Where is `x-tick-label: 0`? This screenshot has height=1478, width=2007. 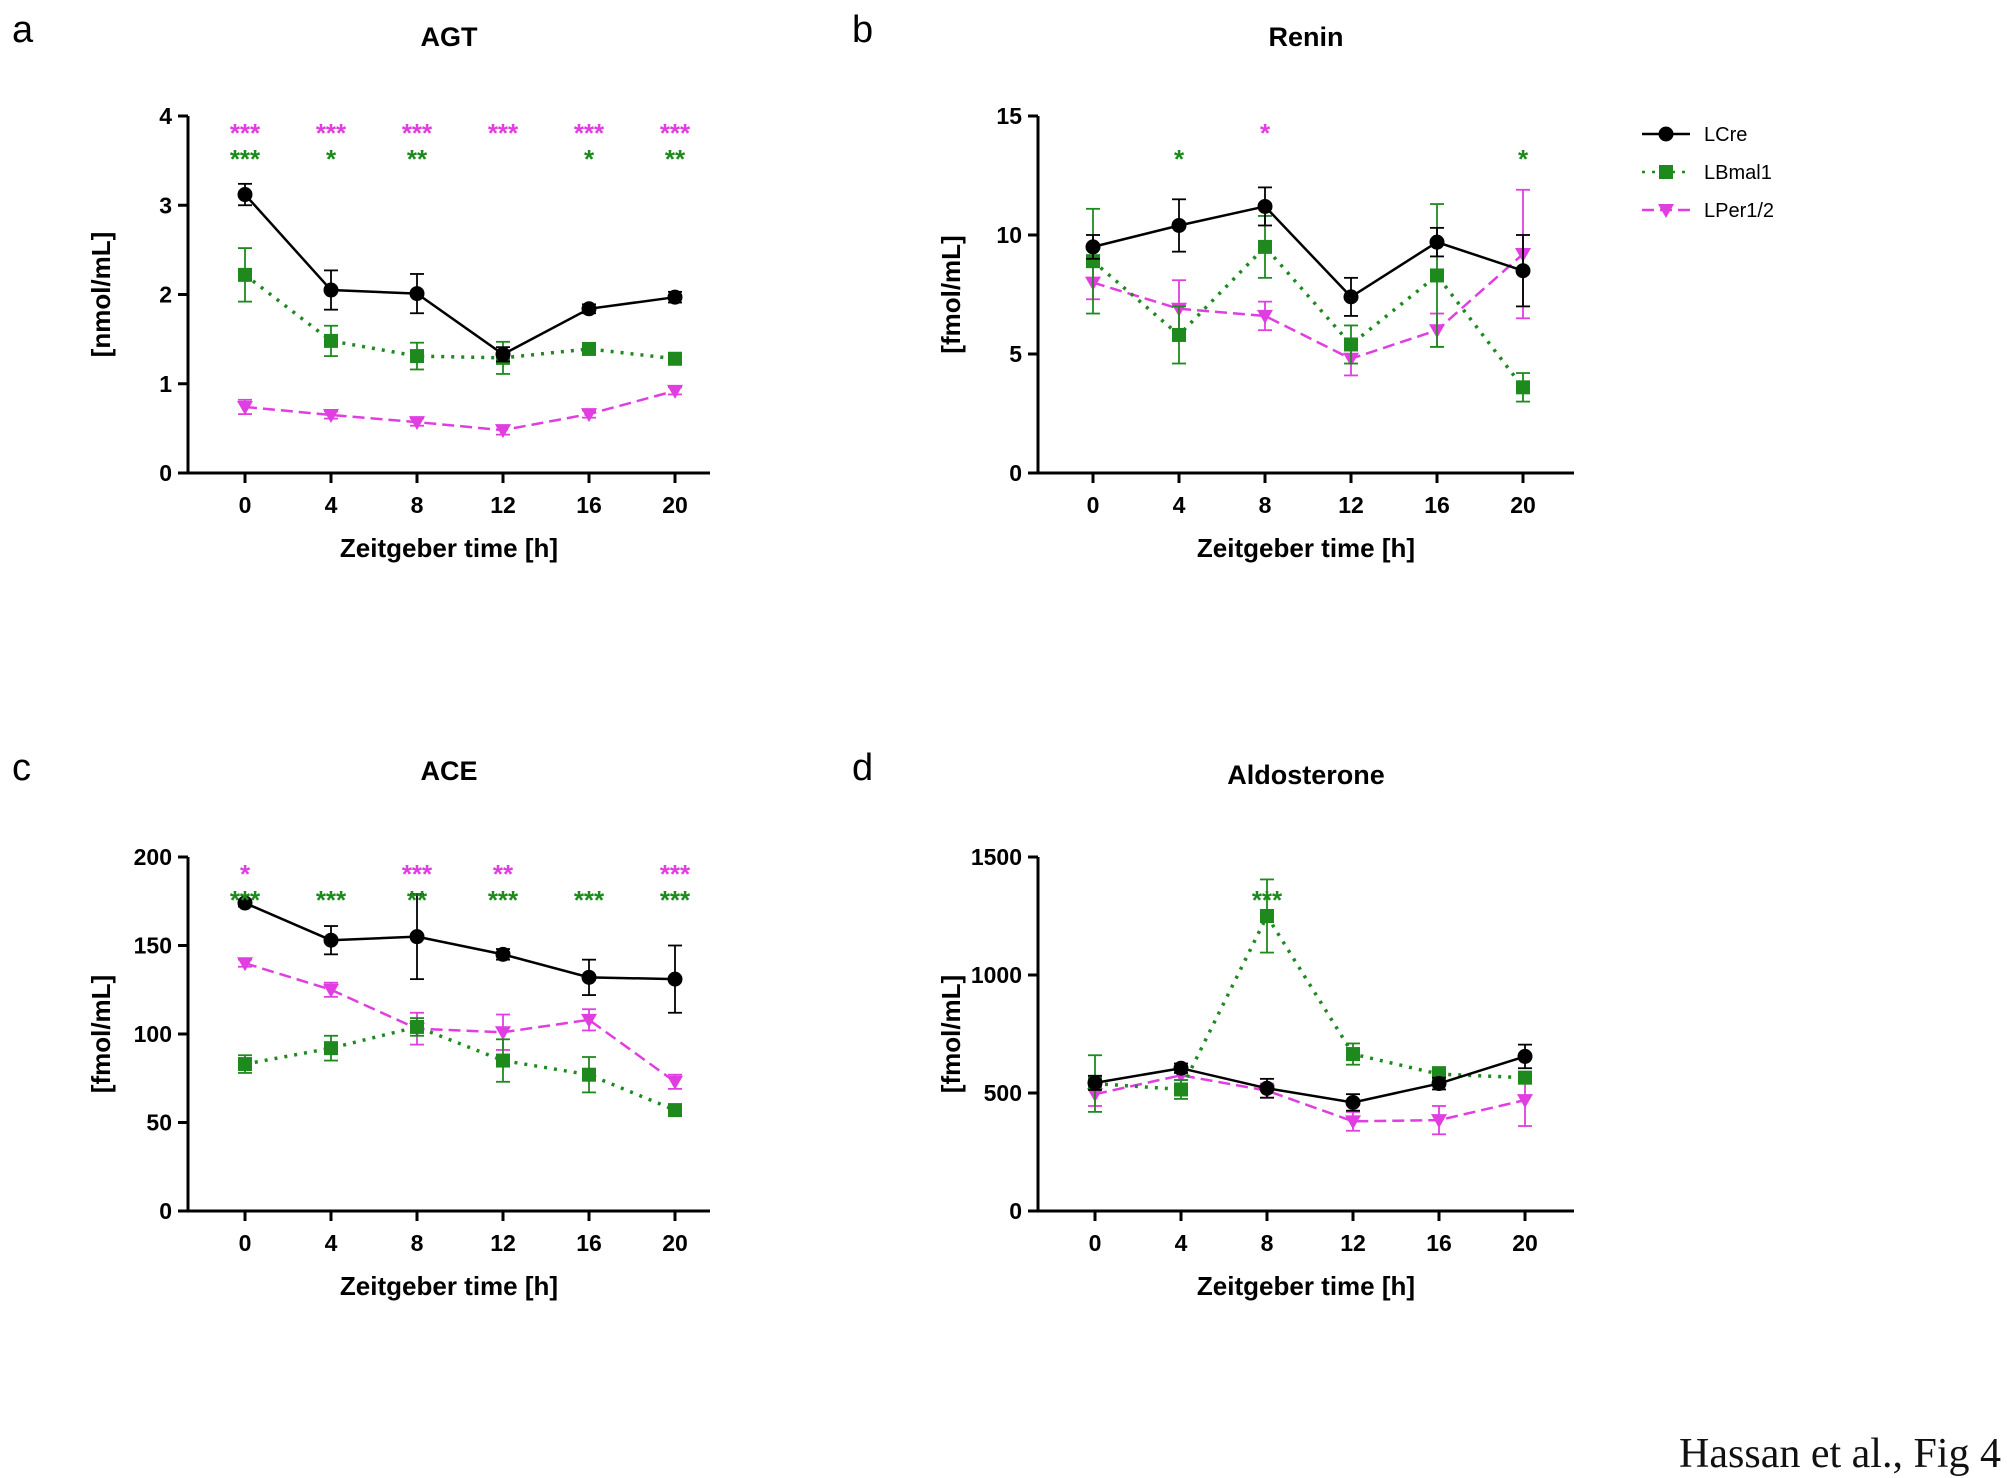
x-tick-label: 0 is located at coordinates (245, 505).